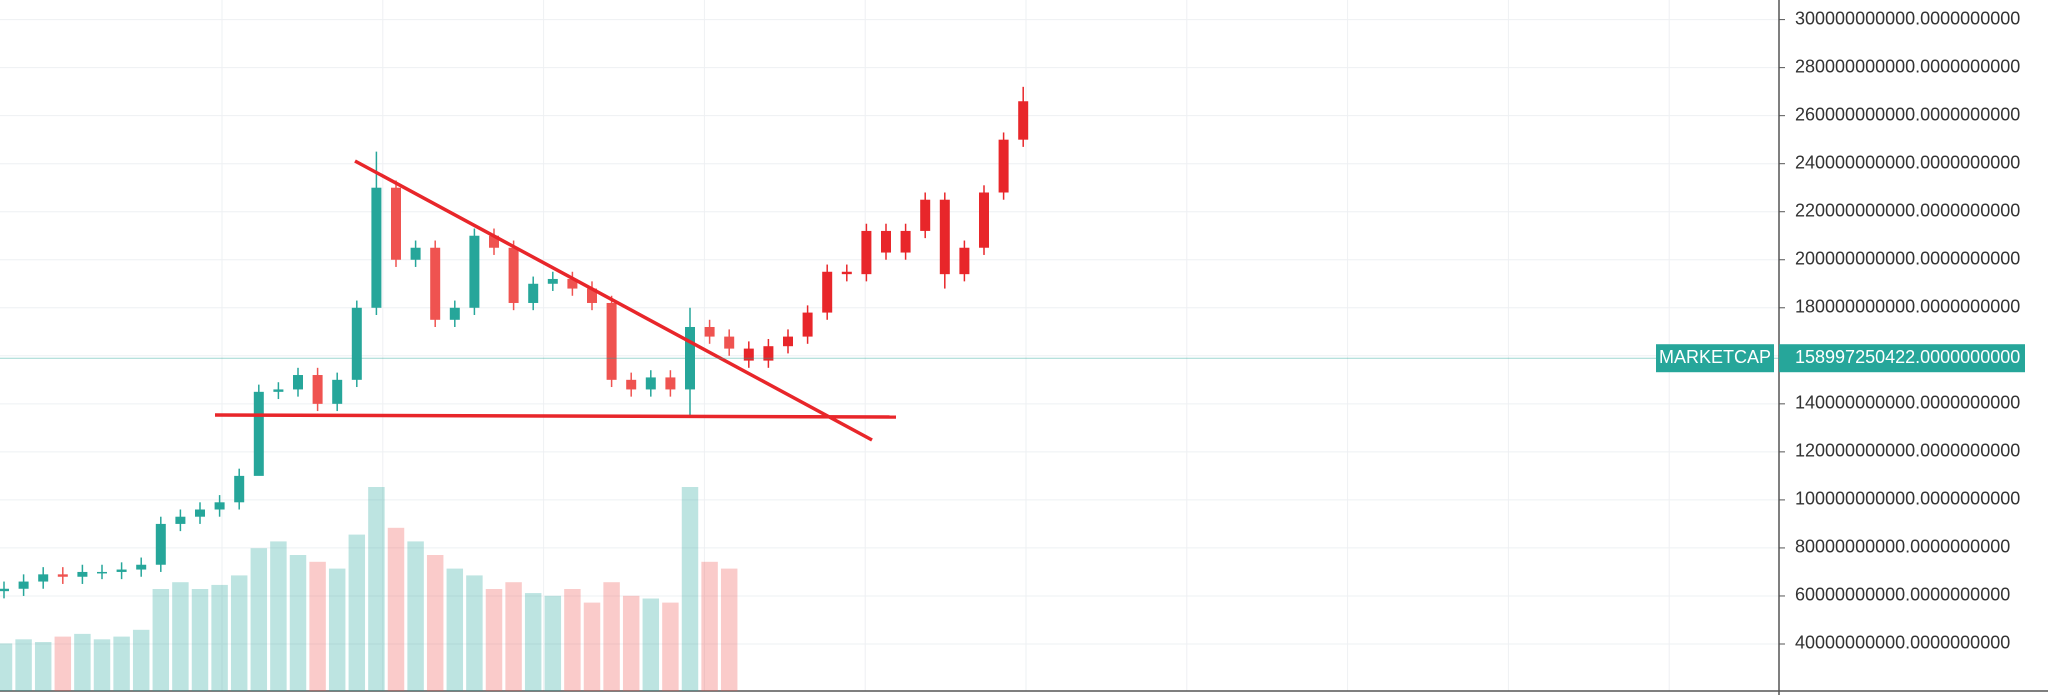  I want to click on y-tick-label: 220000000000.0000000000, so click(1907, 210).